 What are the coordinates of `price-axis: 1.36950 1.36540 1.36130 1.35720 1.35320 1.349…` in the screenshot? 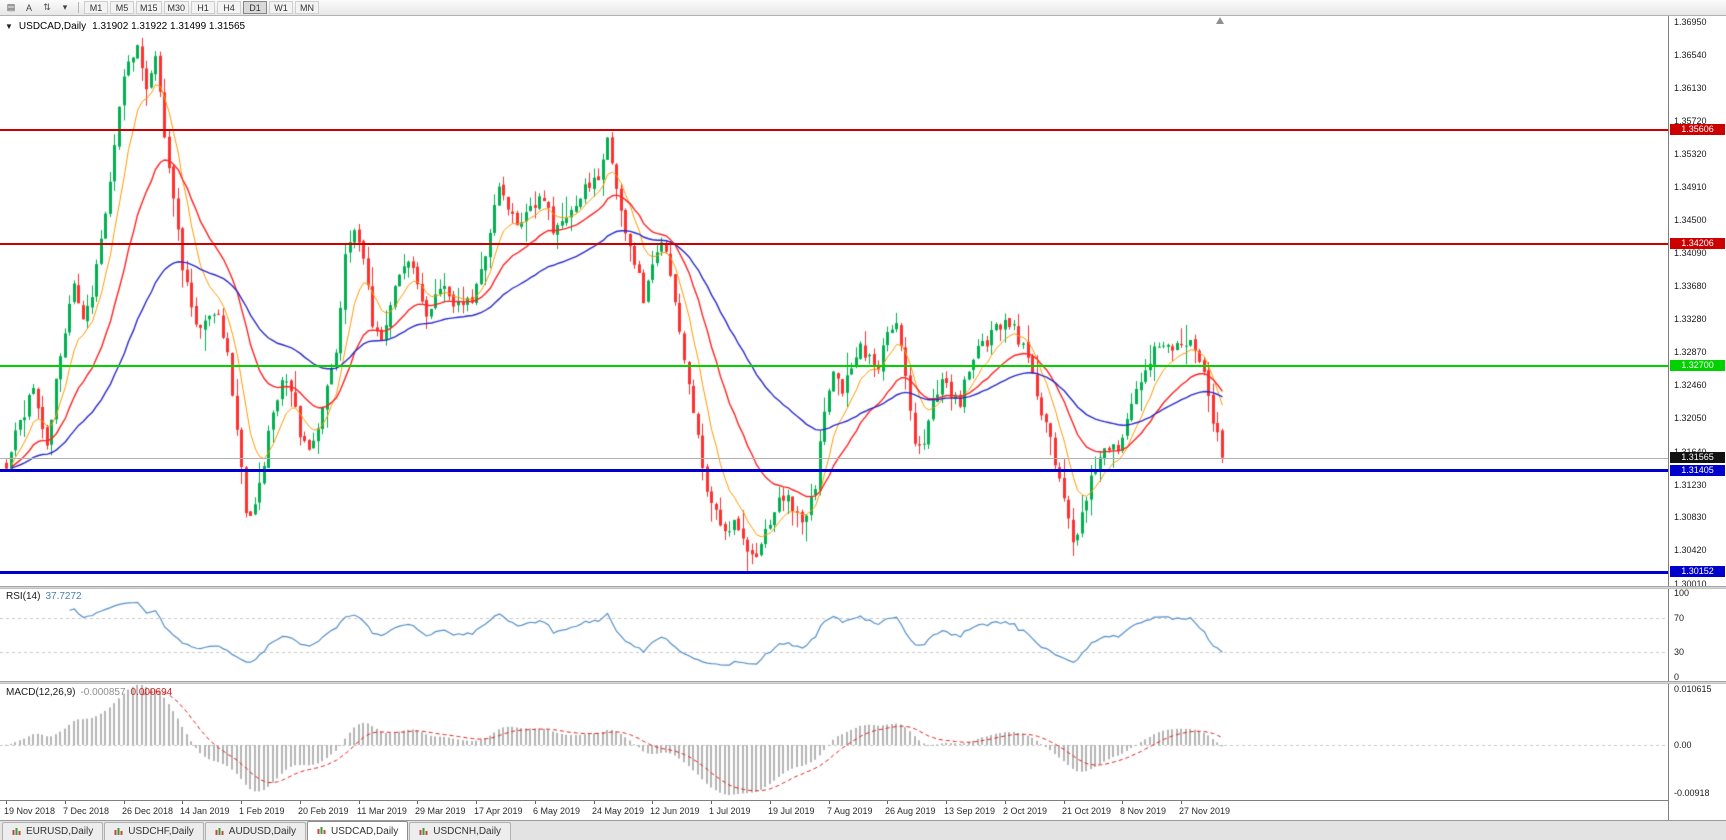 It's located at (1697, 418).